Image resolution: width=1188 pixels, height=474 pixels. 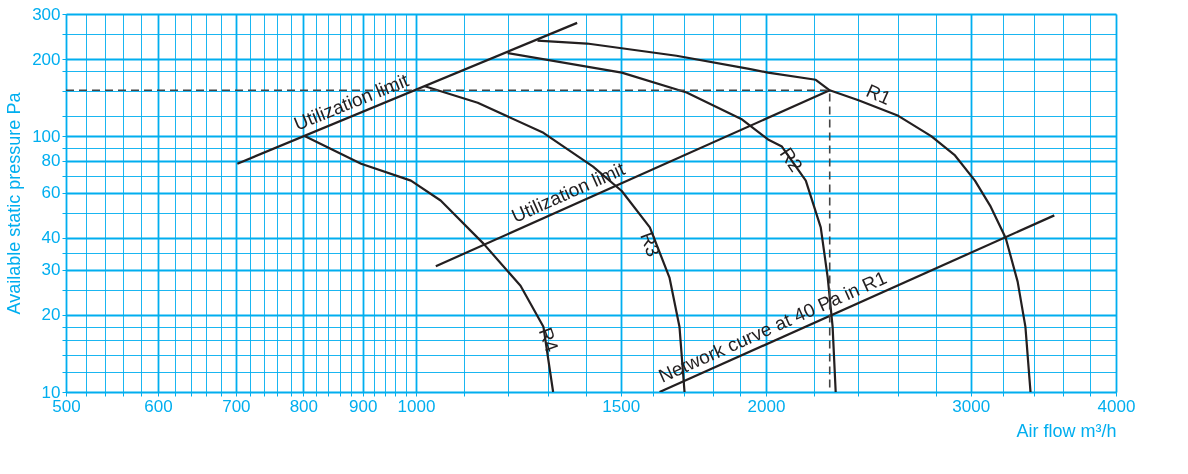 What do you see at coordinates (236, 406) in the screenshot?
I see `x-tick-label: 700` at bounding box center [236, 406].